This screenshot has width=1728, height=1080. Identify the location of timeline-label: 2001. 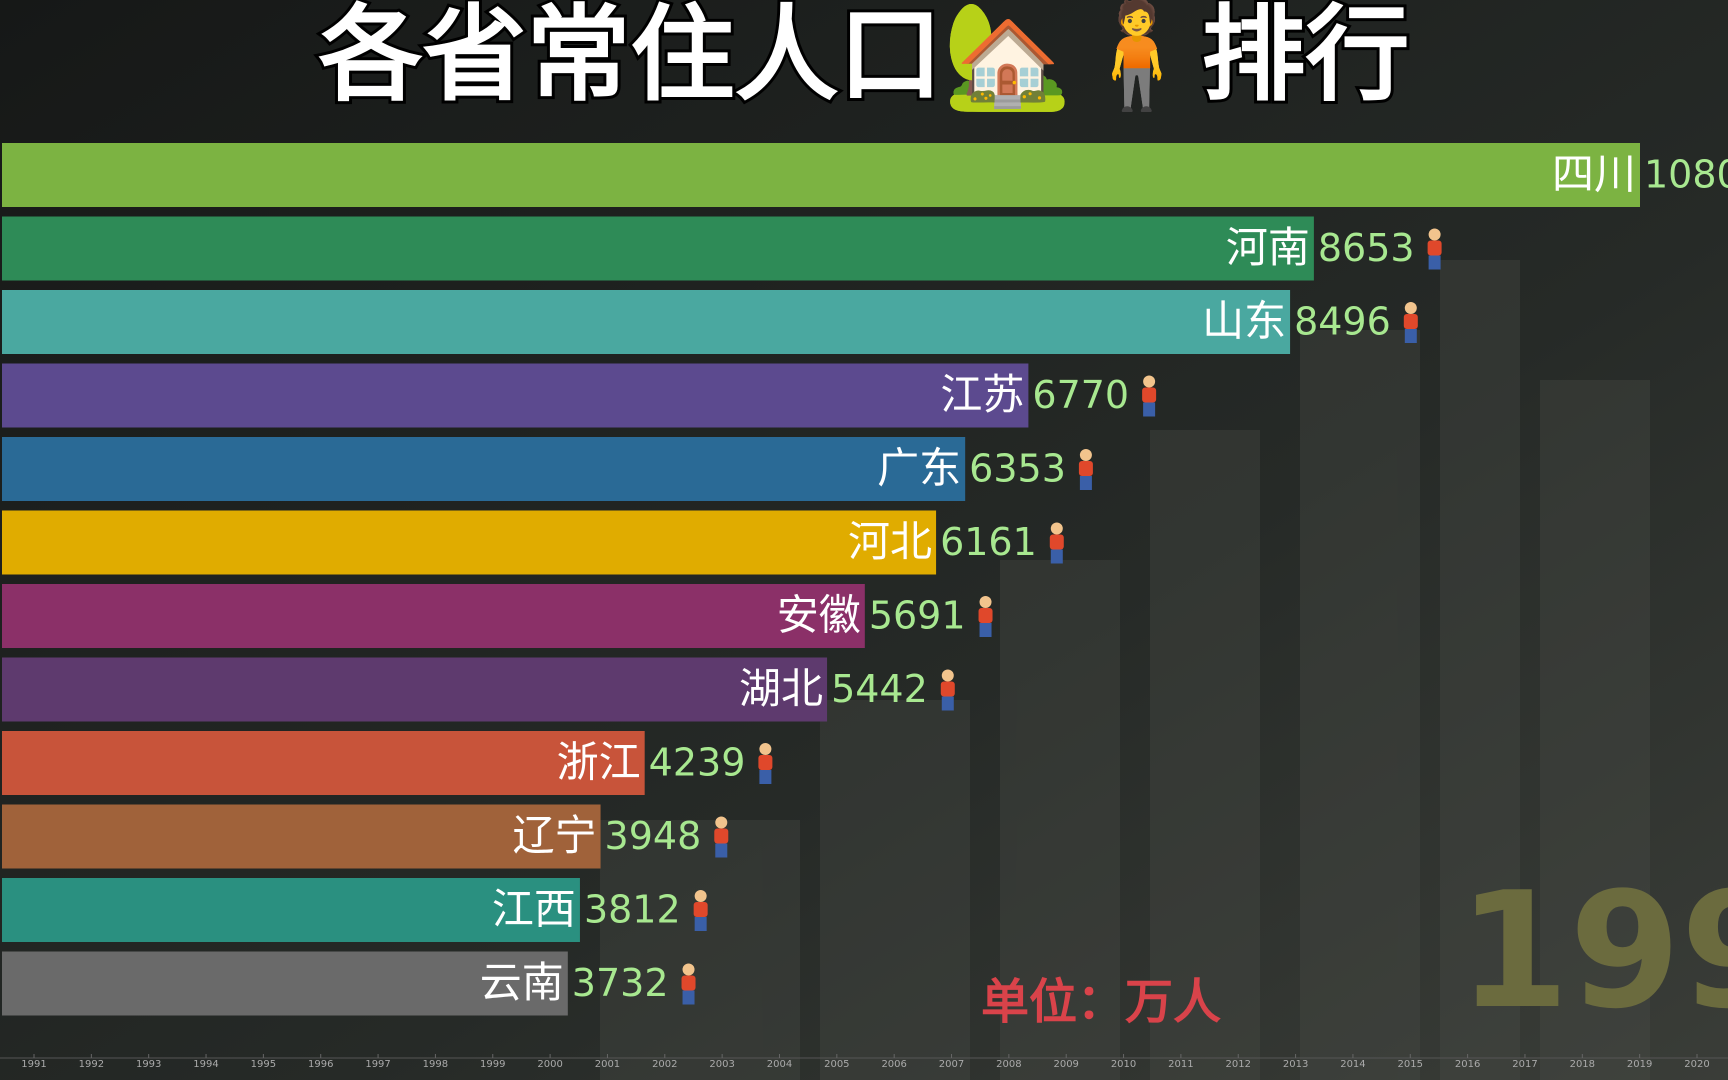
(607, 1064).